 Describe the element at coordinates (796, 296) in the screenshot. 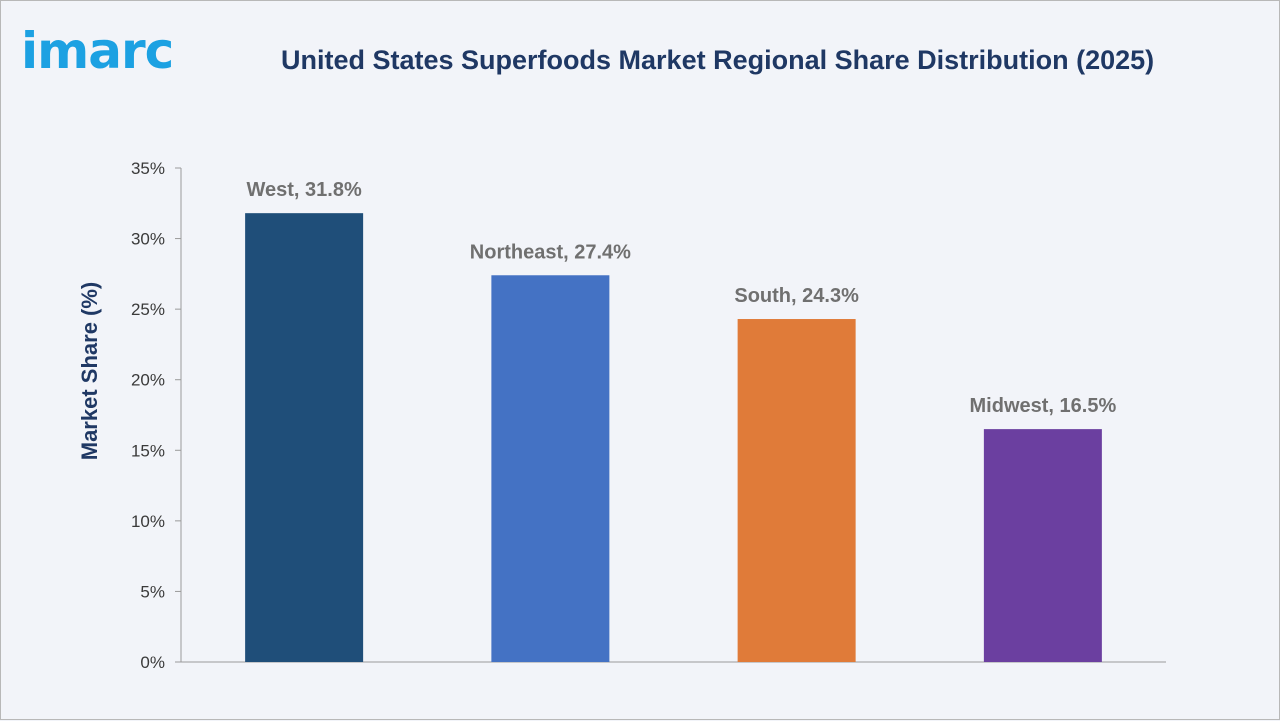

I see `data-label-south: South, 24.3%` at that location.